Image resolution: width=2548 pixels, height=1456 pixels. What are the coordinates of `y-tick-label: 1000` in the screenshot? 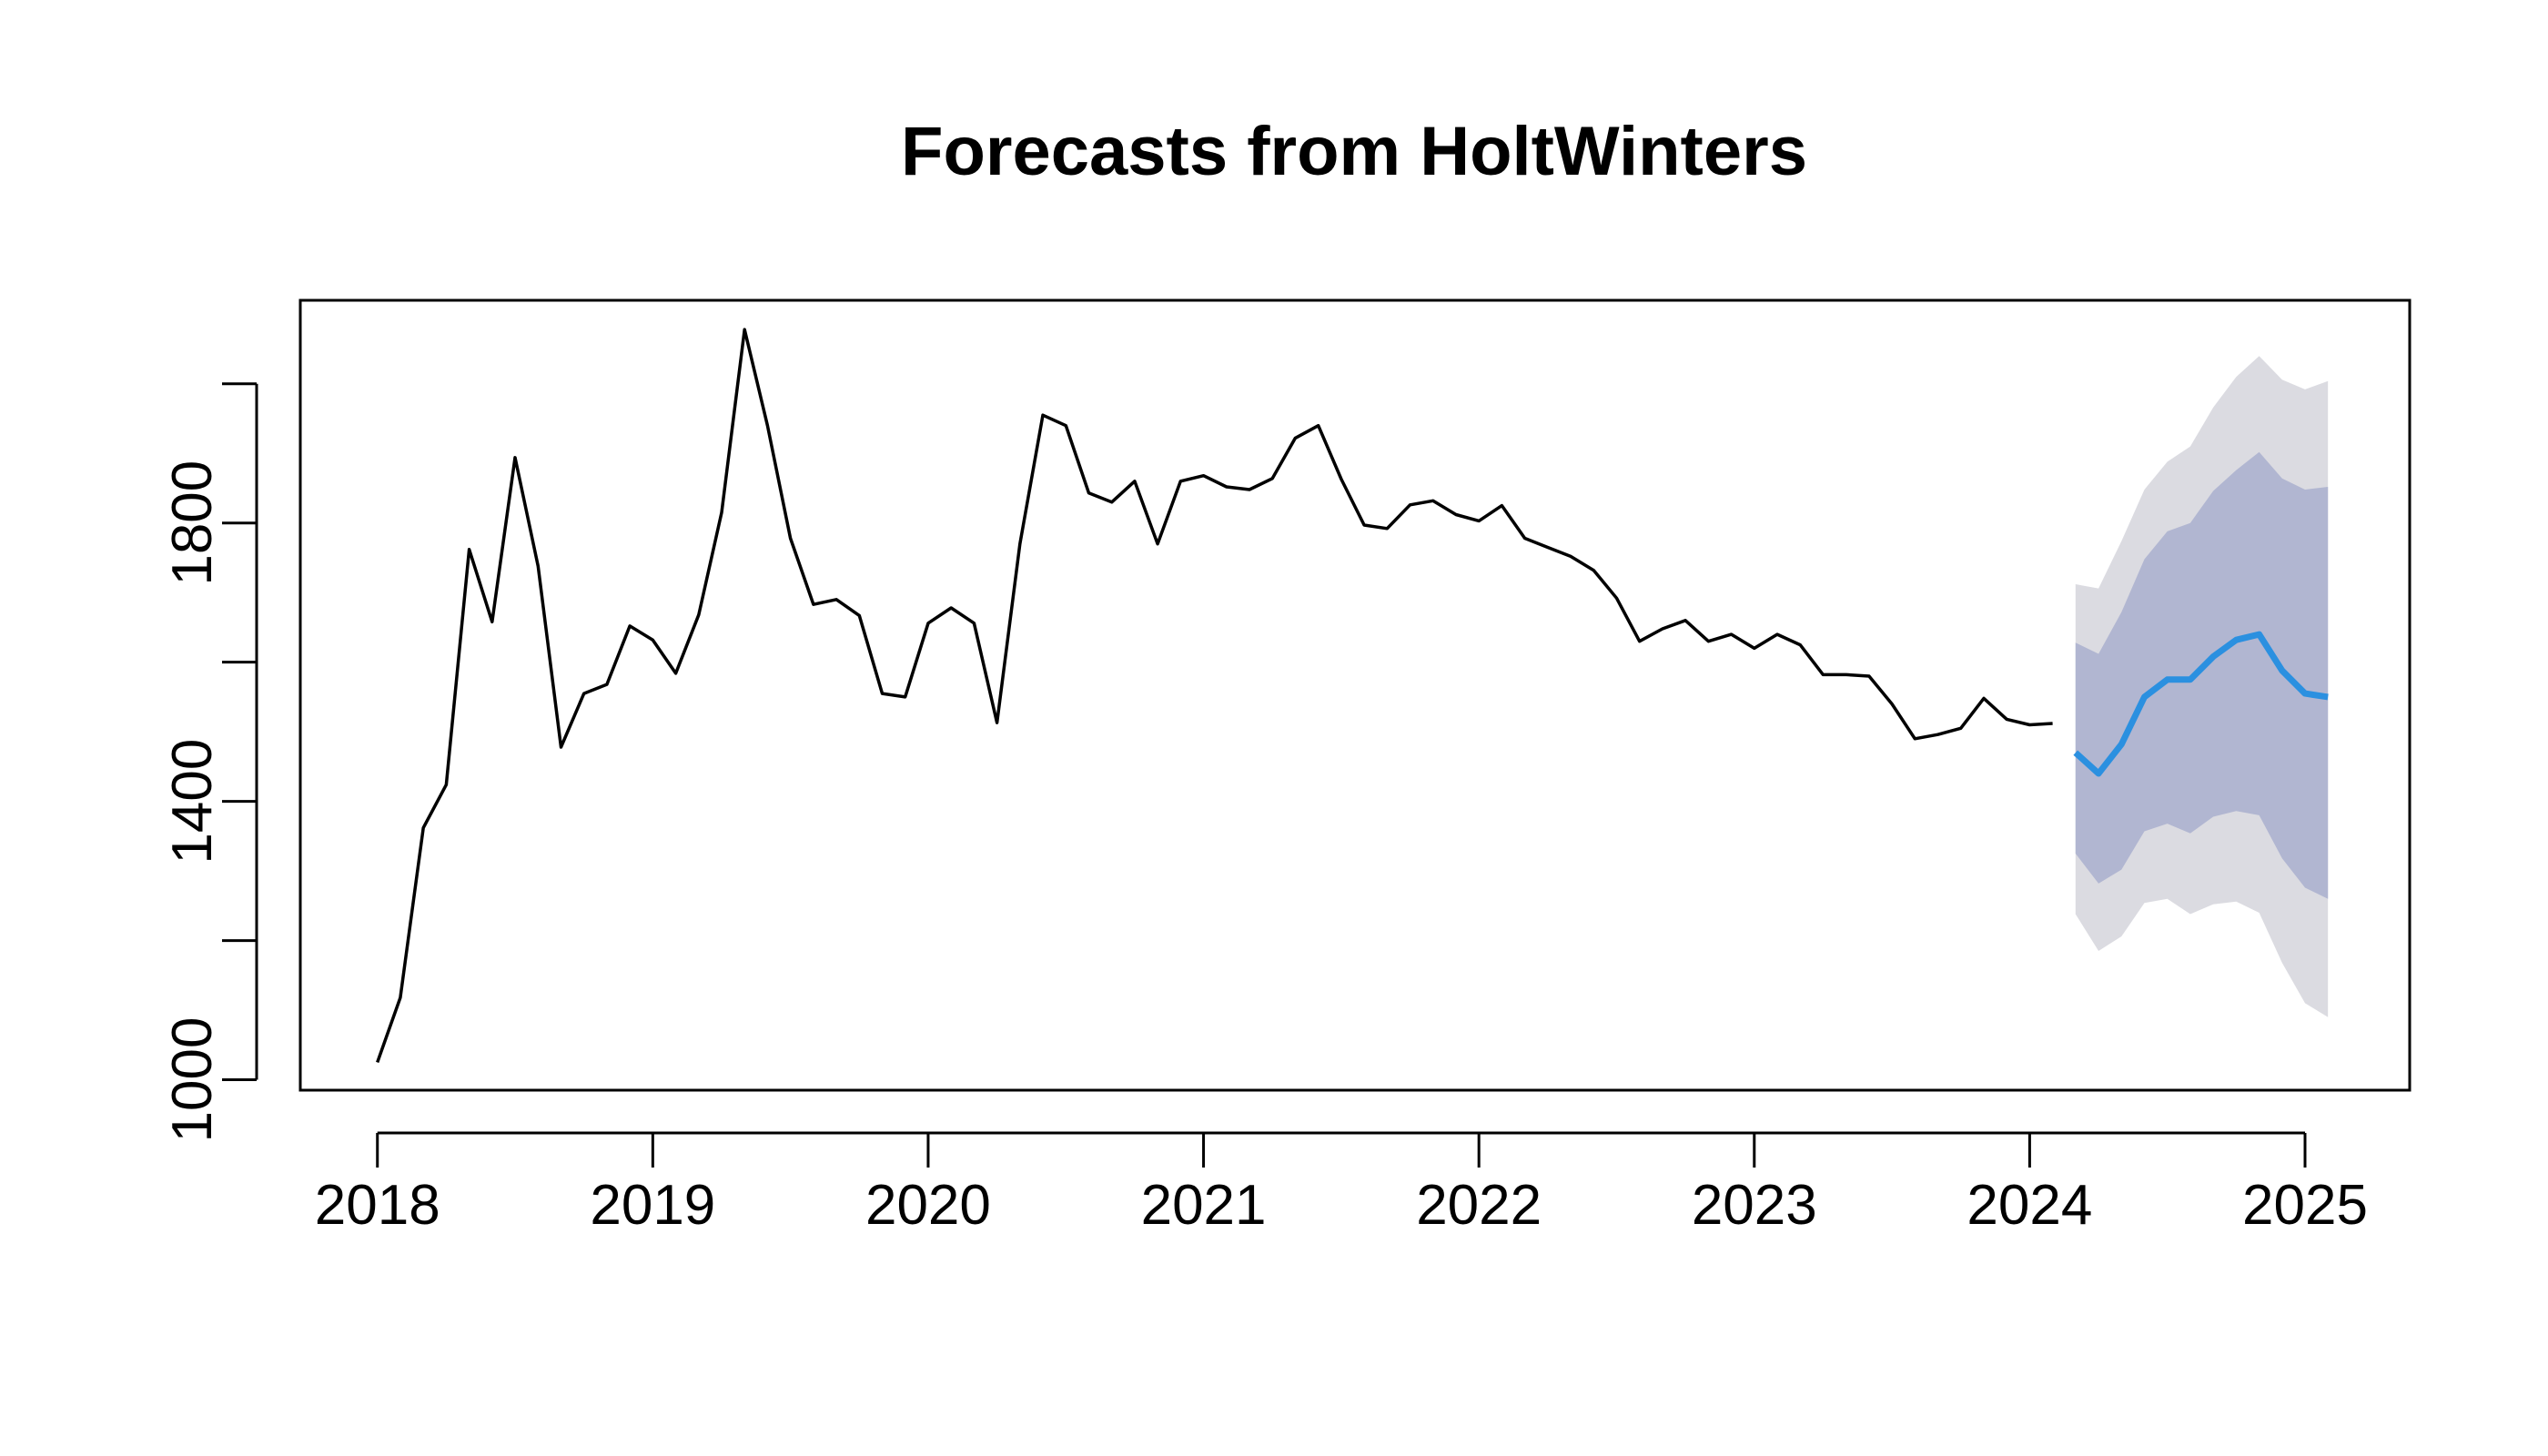 It's located at (193, 1080).